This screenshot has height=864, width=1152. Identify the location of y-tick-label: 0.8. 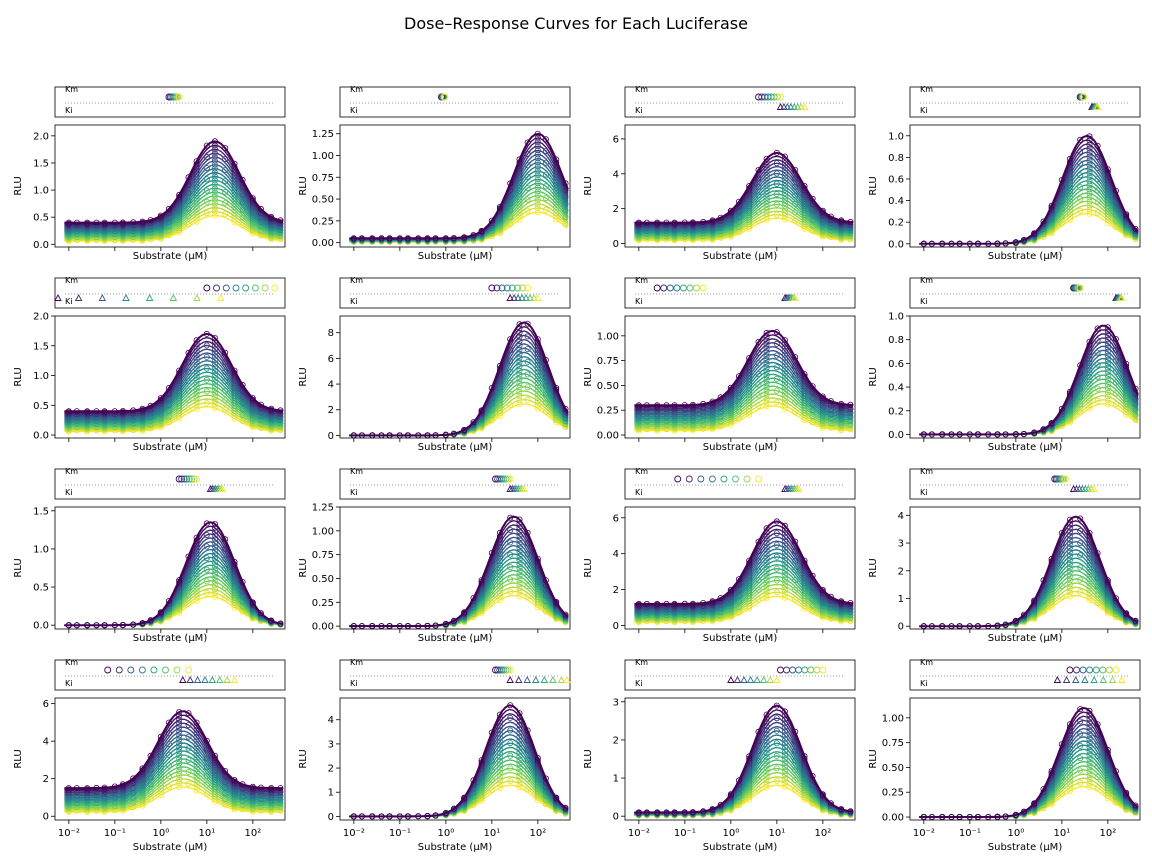
(896, 340).